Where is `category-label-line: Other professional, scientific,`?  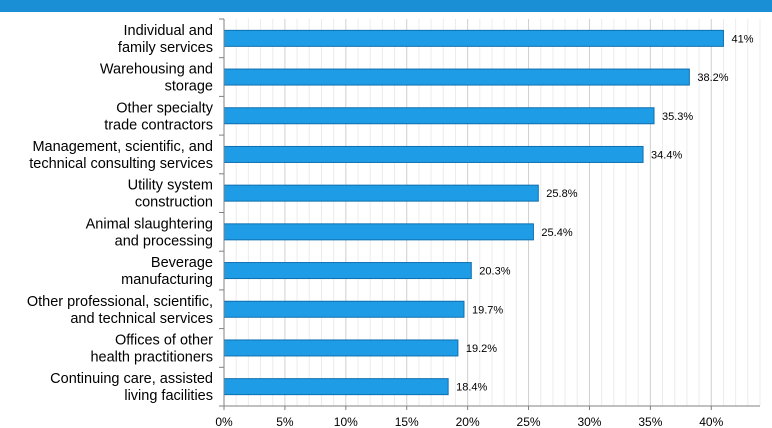
category-label-line: Other professional, scientific, is located at coordinates (120, 302).